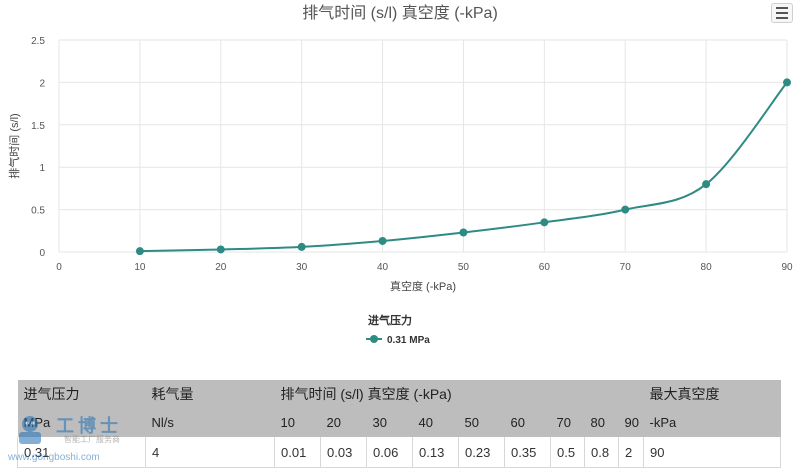 Image resolution: width=800 pixels, height=475 pixels. I want to click on x-tick-label: 80, so click(707, 267).